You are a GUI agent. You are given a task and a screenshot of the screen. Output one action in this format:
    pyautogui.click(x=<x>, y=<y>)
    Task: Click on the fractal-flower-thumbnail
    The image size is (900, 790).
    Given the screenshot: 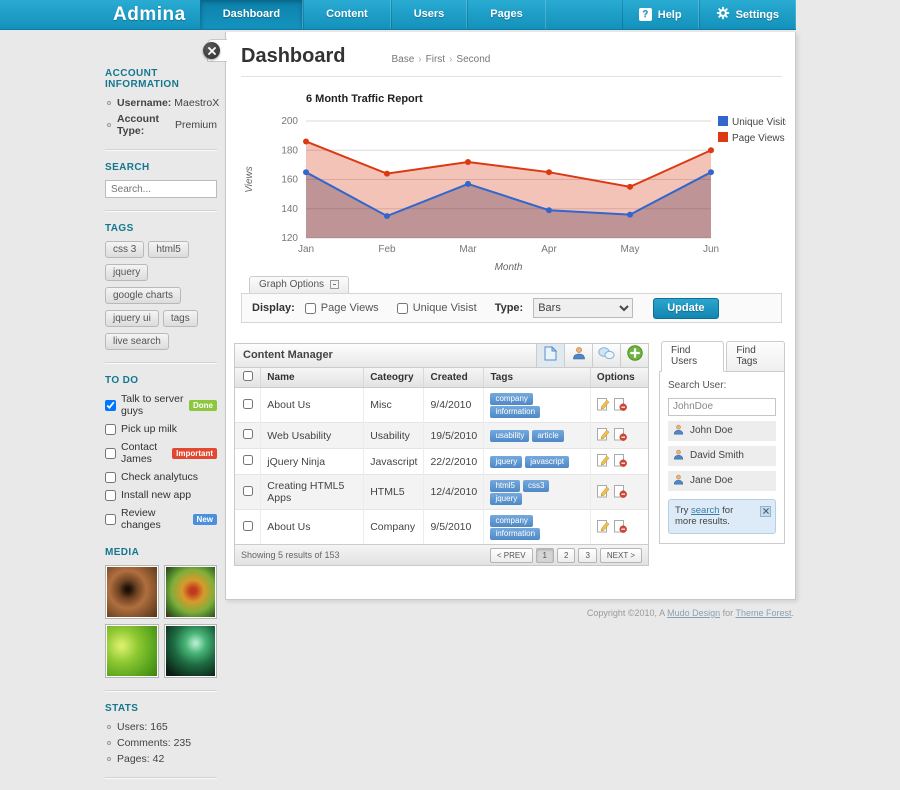 What is the action you would take?
    pyautogui.click(x=190, y=592)
    